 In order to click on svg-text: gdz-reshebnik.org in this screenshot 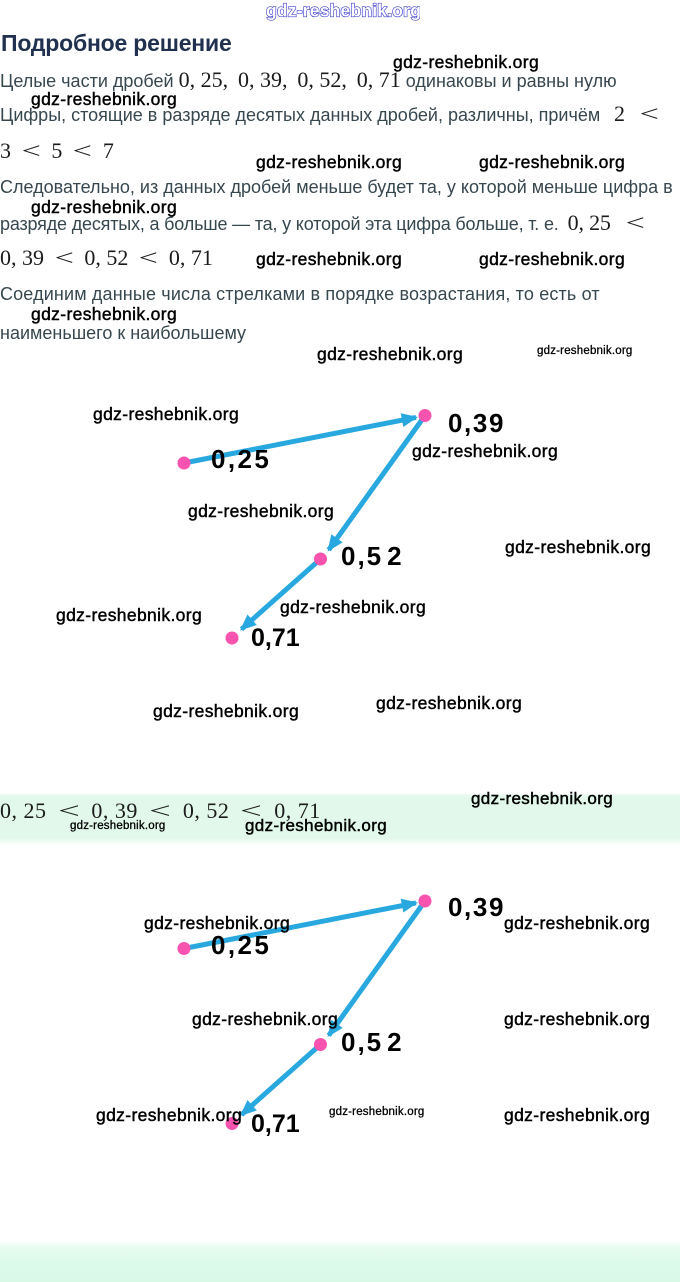, I will do `click(343, 11)`.